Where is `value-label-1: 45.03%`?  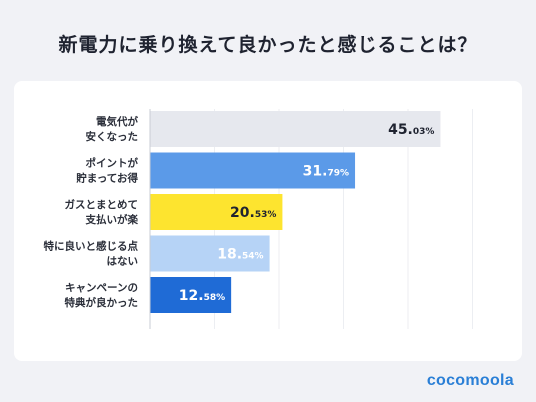
value-label-1: 45.03% is located at coordinates (411, 130).